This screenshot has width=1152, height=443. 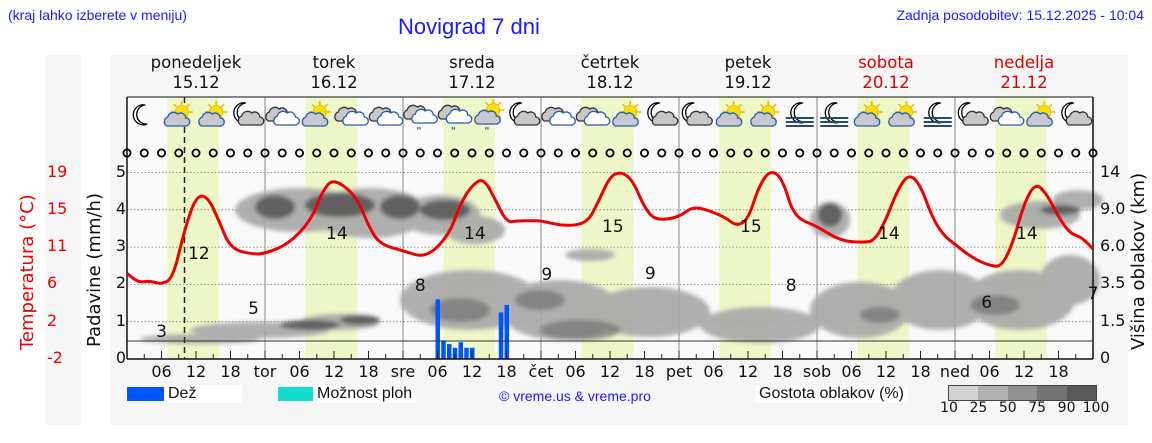 I want to click on temperature-value-label: 7, so click(x=1093, y=294).